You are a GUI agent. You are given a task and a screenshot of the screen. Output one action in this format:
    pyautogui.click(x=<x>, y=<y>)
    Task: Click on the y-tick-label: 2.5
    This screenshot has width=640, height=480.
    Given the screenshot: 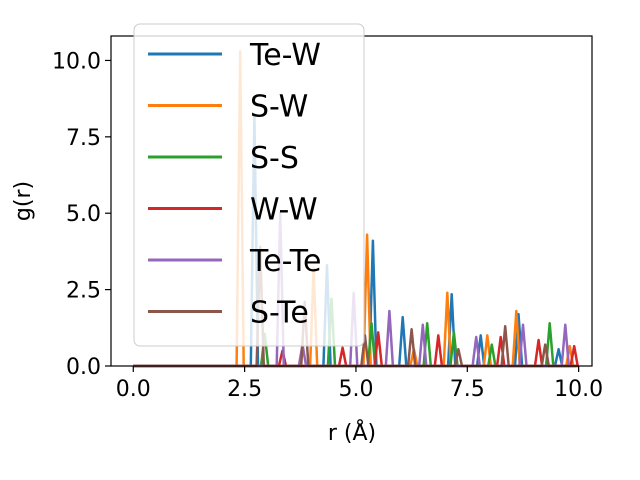 What is the action you would take?
    pyautogui.click(x=83, y=291)
    